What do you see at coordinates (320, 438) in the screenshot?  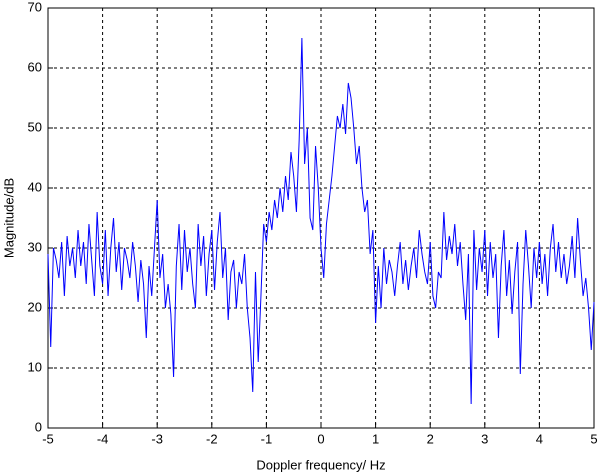 I see `x-tick-label: 0` at bounding box center [320, 438].